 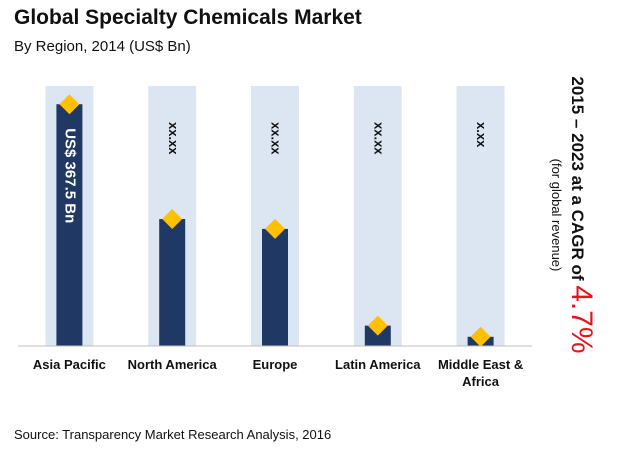 What do you see at coordinates (378, 364) in the screenshot?
I see `category-label: Latin America` at bounding box center [378, 364].